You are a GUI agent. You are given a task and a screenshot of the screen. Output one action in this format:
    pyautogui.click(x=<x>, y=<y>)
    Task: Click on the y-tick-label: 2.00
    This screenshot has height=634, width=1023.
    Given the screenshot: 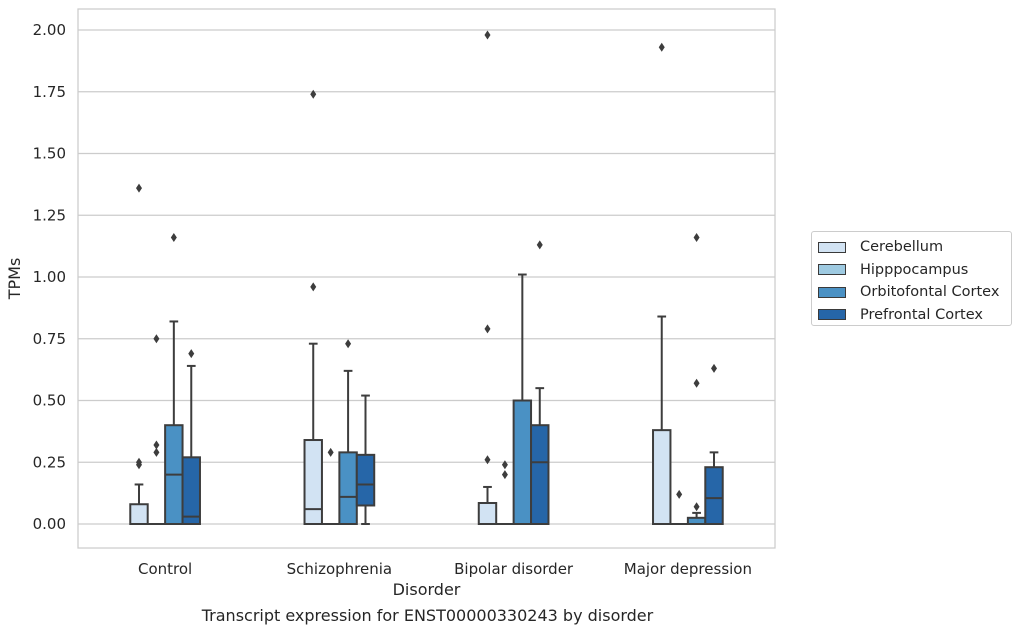 What is the action you would take?
    pyautogui.click(x=49, y=30)
    